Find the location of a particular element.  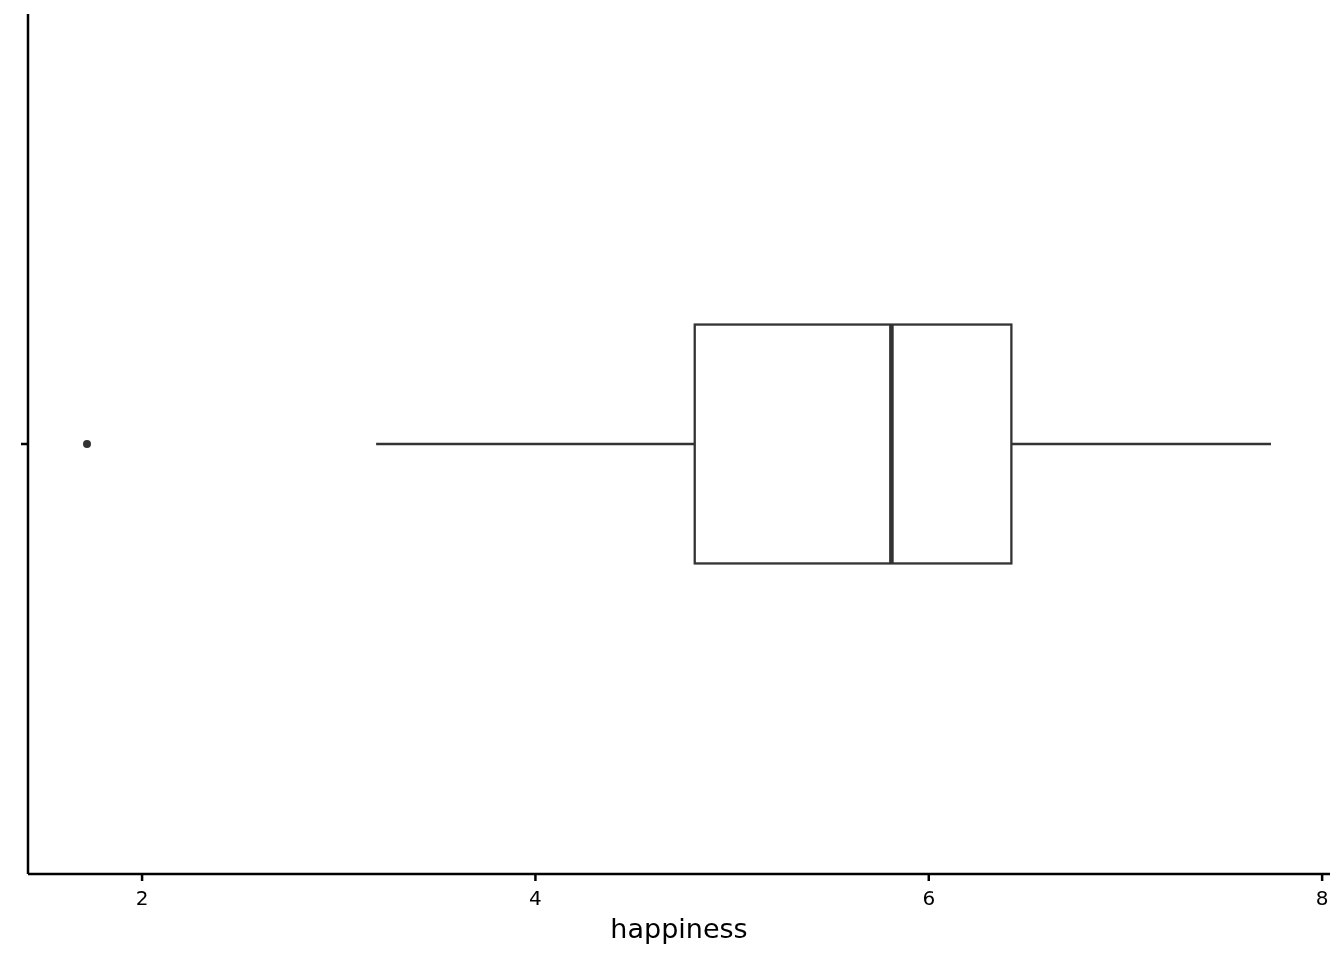

x-tick-label: 6 is located at coordinates (929, 898).